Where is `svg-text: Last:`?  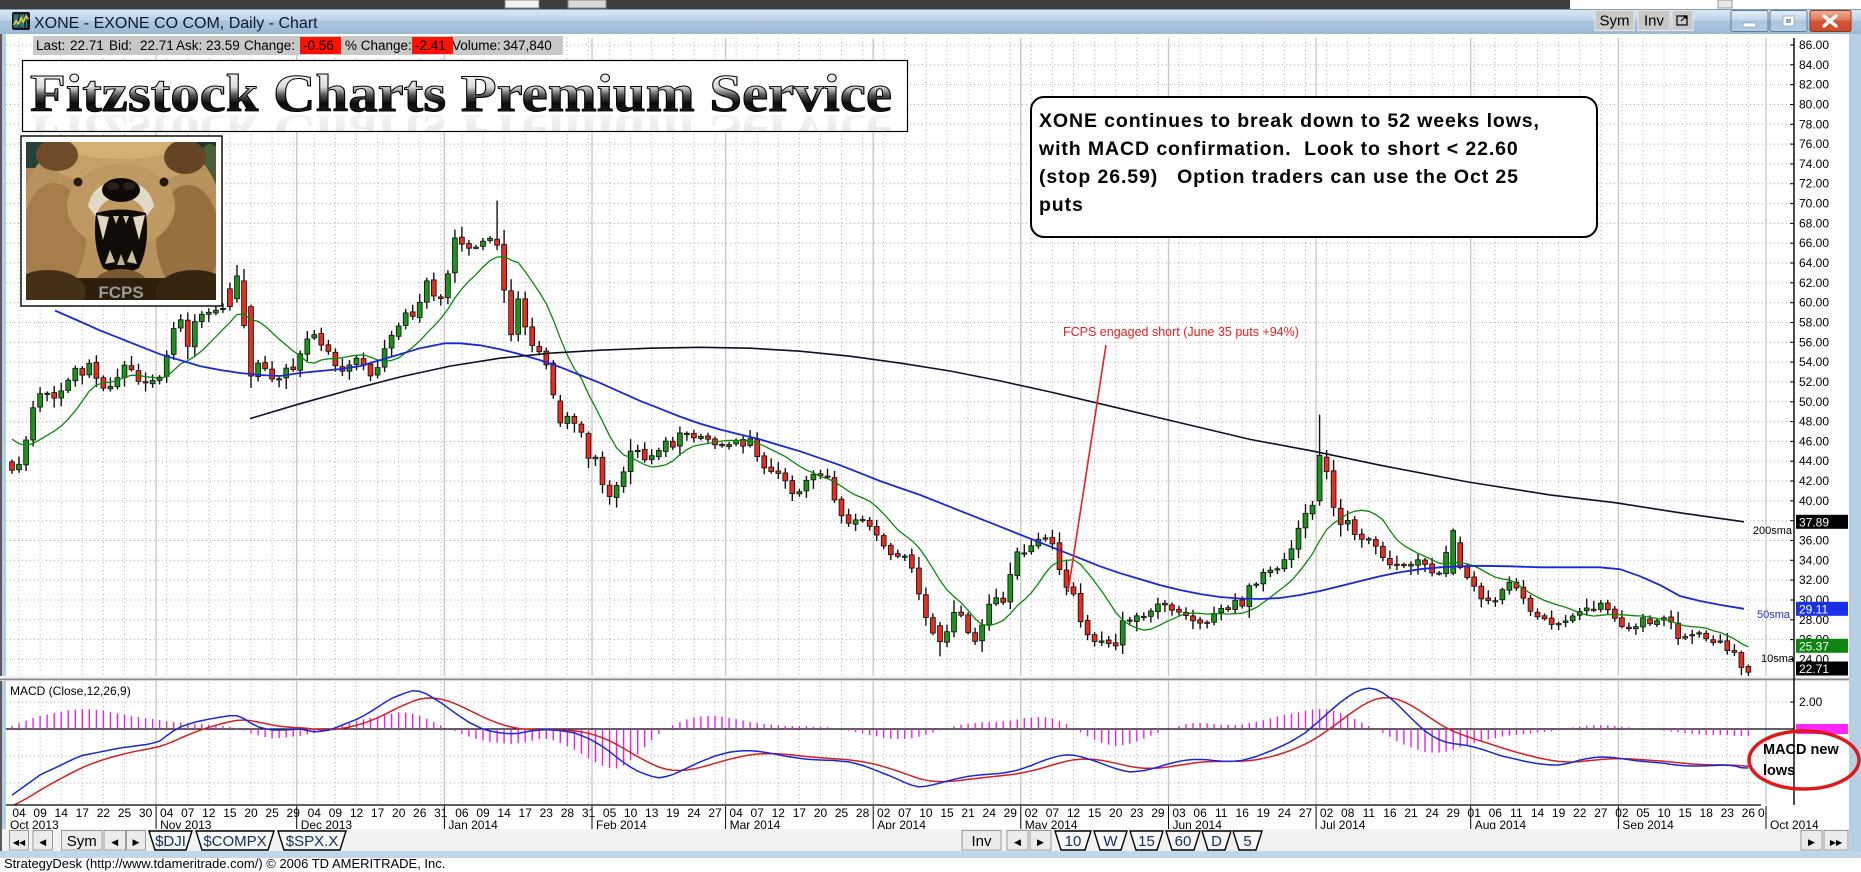 svg-text: Last: is located at coordinates (50, 45).